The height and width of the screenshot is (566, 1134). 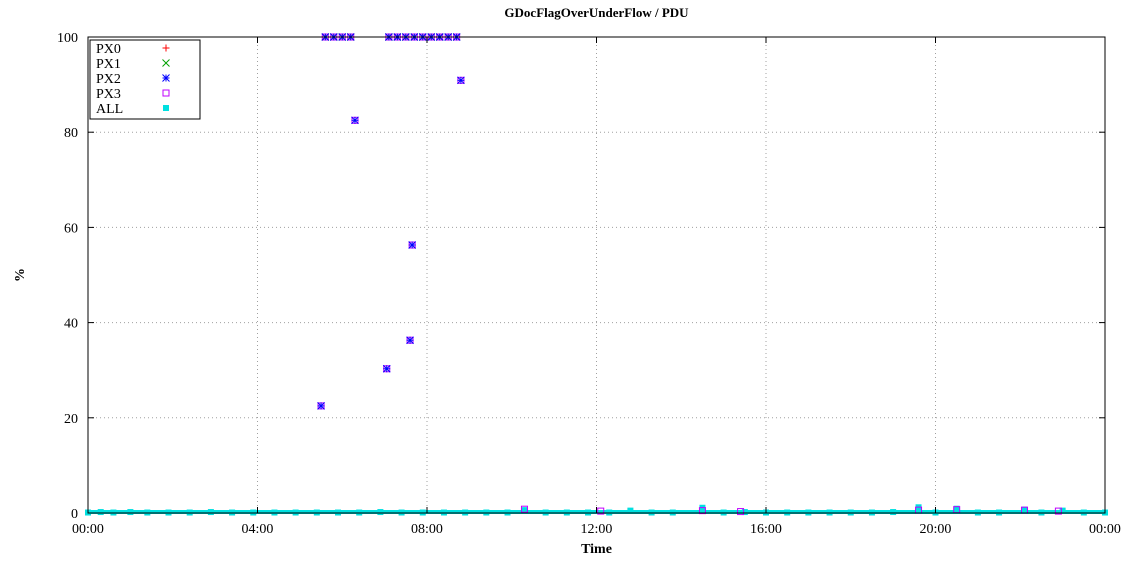 What do you see at coordinates (391, 221) in the screenshot?
I see `series-PX2` at bounding box center [391, 221].